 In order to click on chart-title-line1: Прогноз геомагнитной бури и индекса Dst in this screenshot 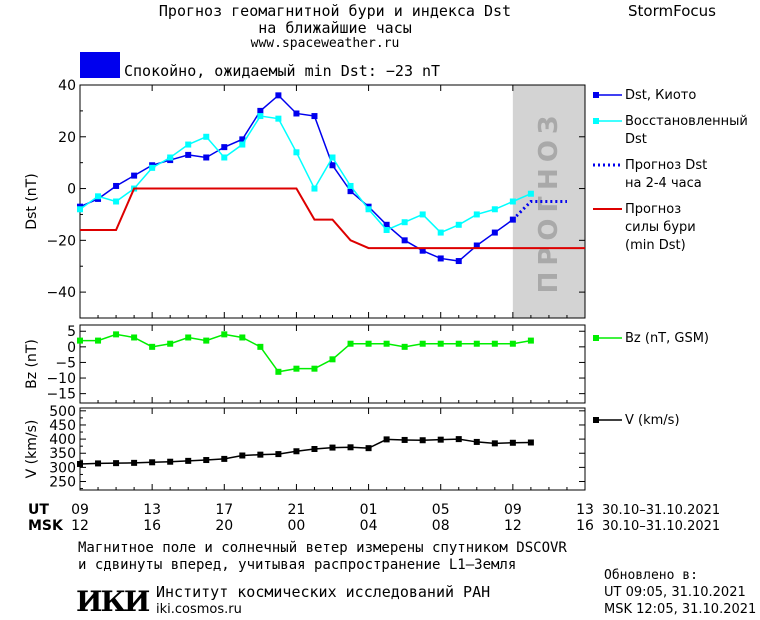, I will do `click(335, 11)`.